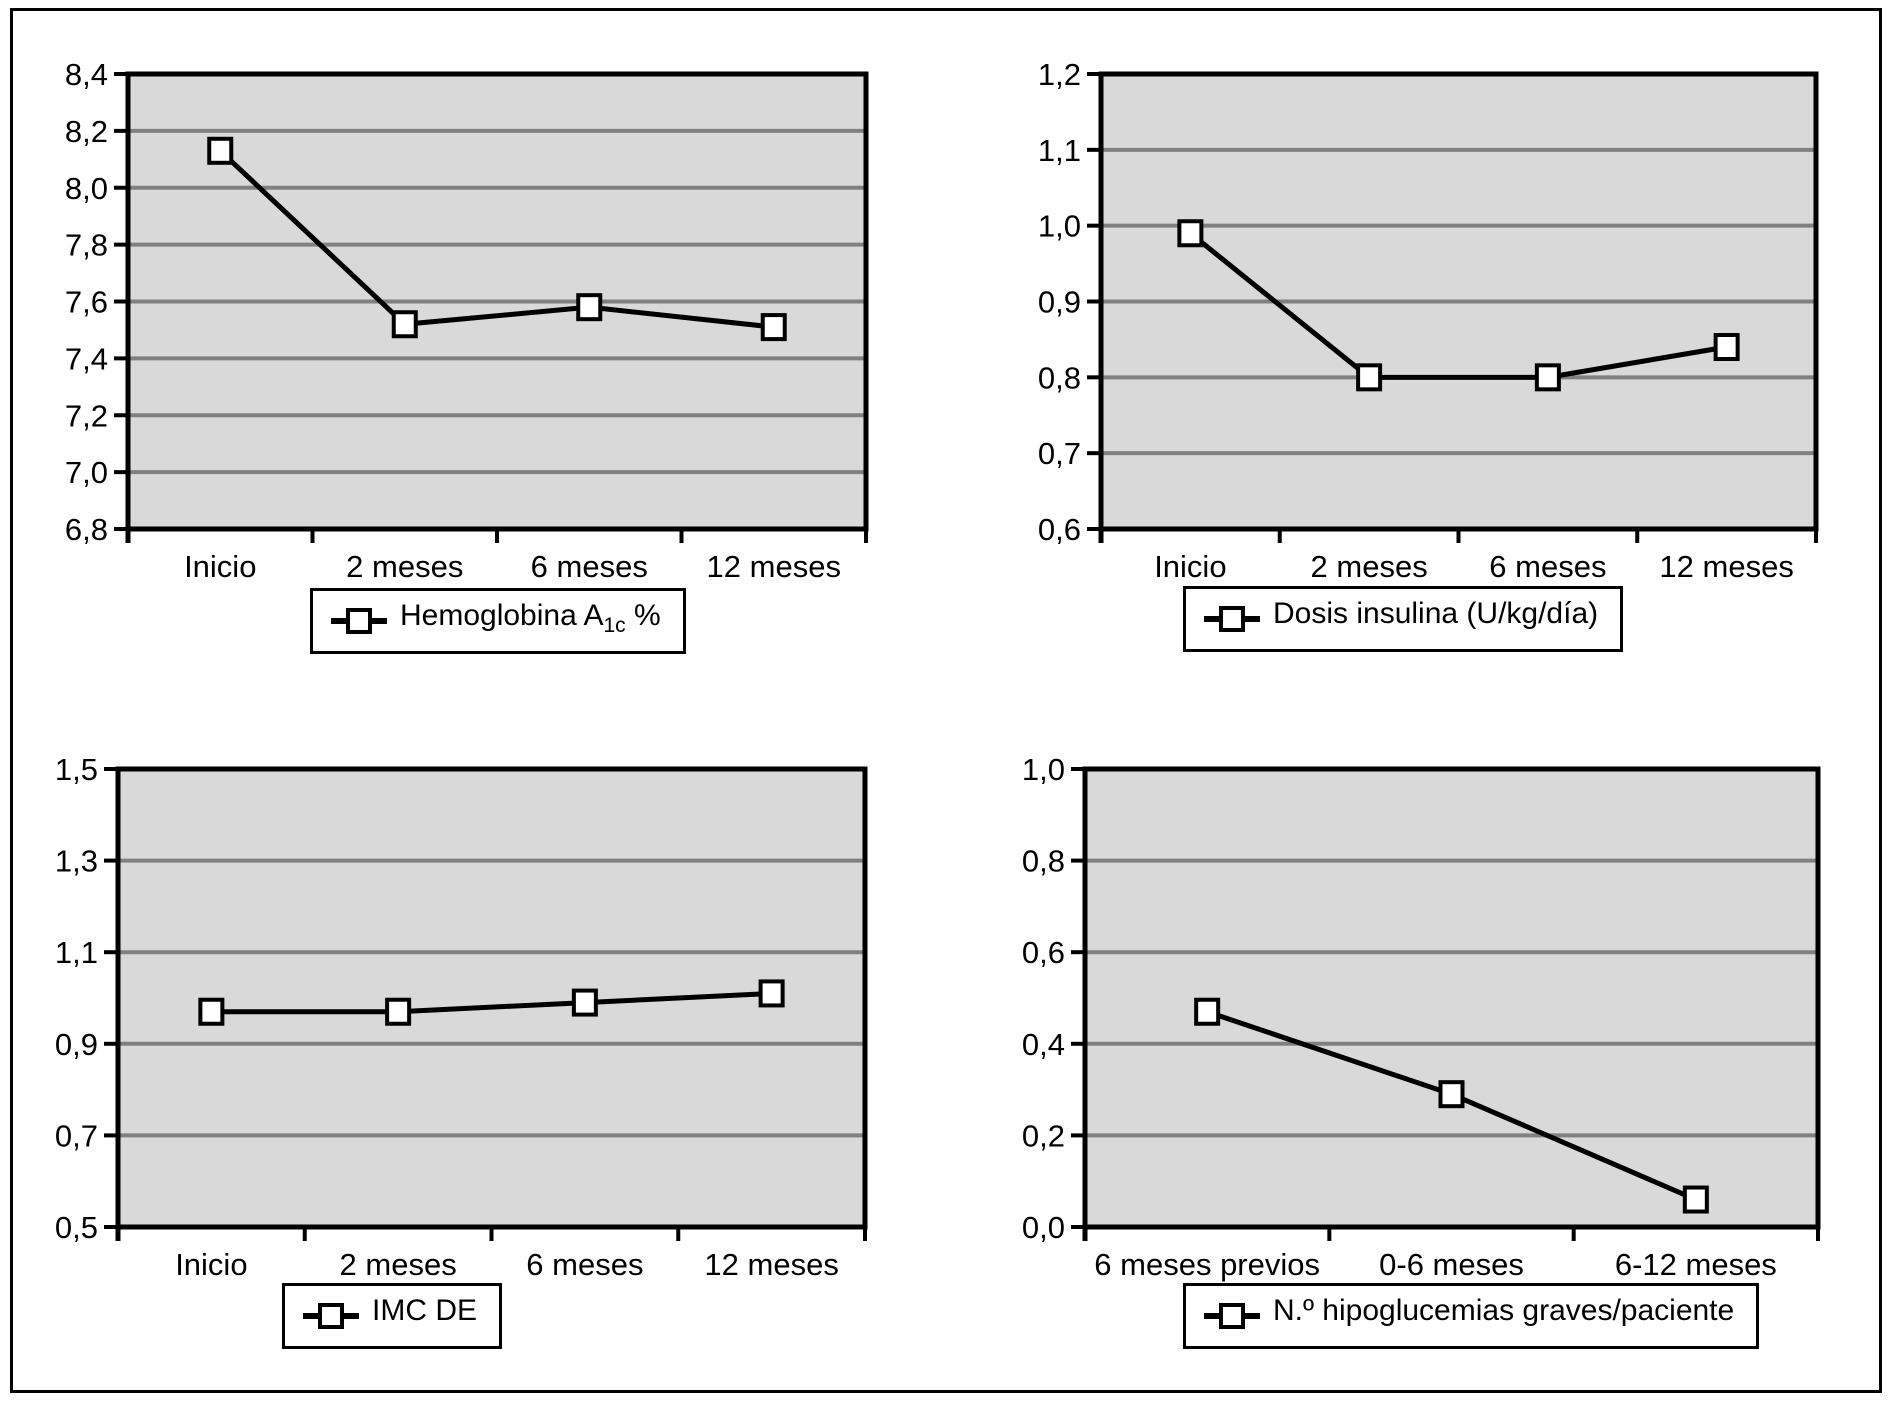 This screenshot has width=1890, height=1401. Describe the element at coordinates (86, 302) in the screenshot. I see `y-tick-label: 7,6` at that location.